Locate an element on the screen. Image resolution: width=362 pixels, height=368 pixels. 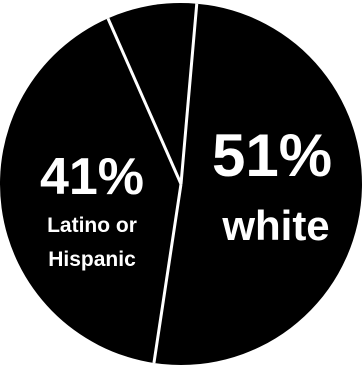
slice-latino-label-line2: Hispanic is located at coordinates (92, 259).